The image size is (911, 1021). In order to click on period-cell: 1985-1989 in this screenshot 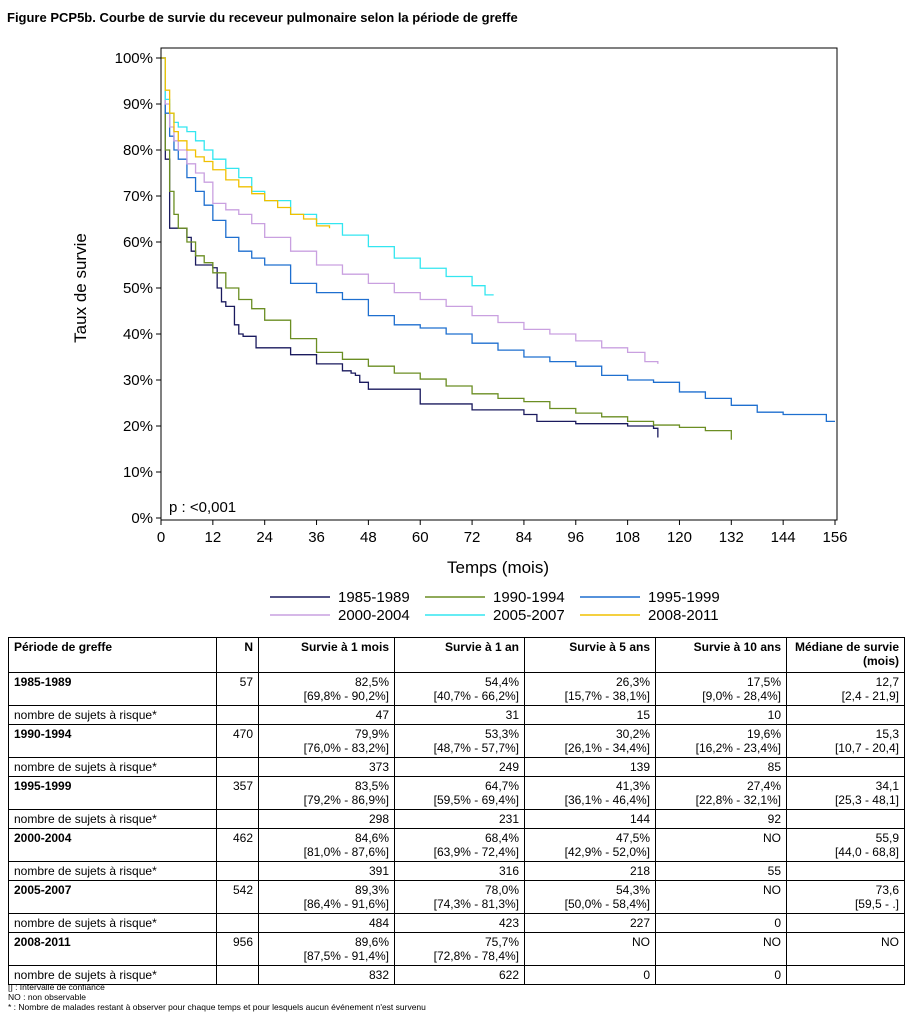, I will do `click(112, 689)`.